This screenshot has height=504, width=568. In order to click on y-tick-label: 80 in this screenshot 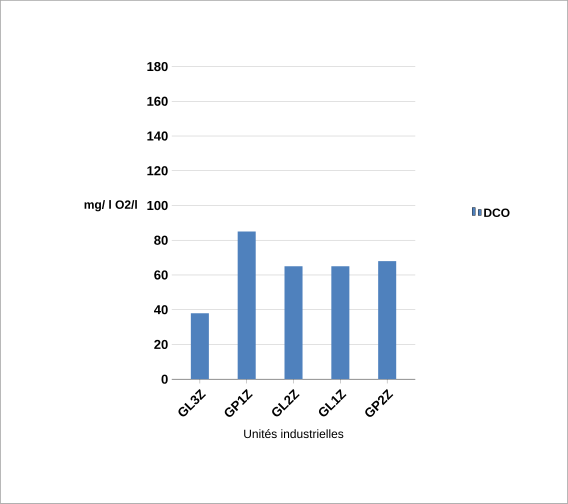, I will do `click(161, 240)`.